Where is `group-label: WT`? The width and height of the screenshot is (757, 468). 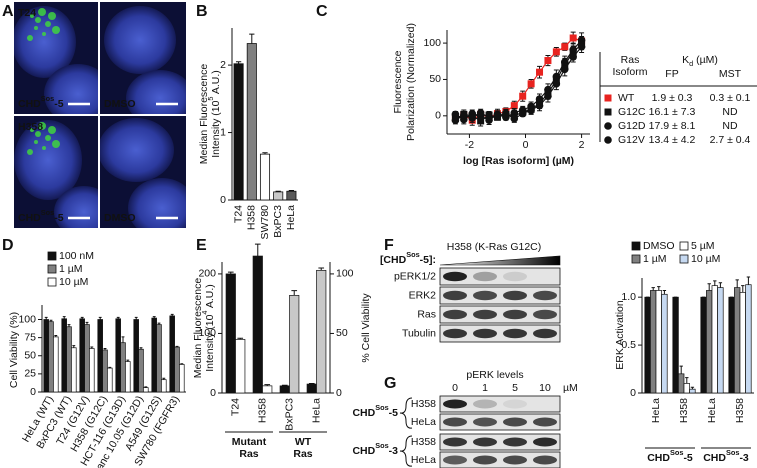
group-label: WT is located at coordinates (303, 442).